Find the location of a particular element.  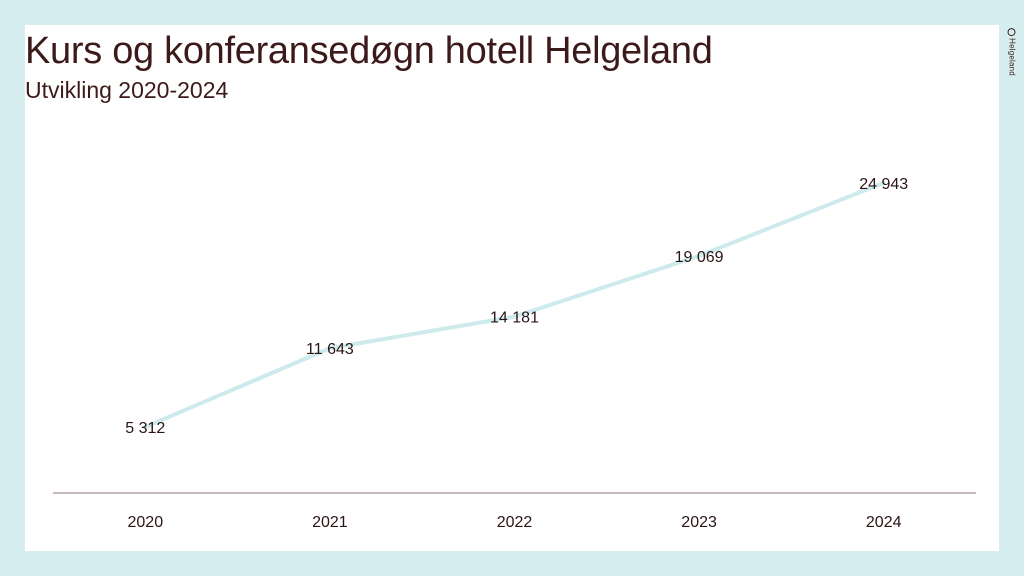

data-point-2024 is located at coordinates (883, 182).